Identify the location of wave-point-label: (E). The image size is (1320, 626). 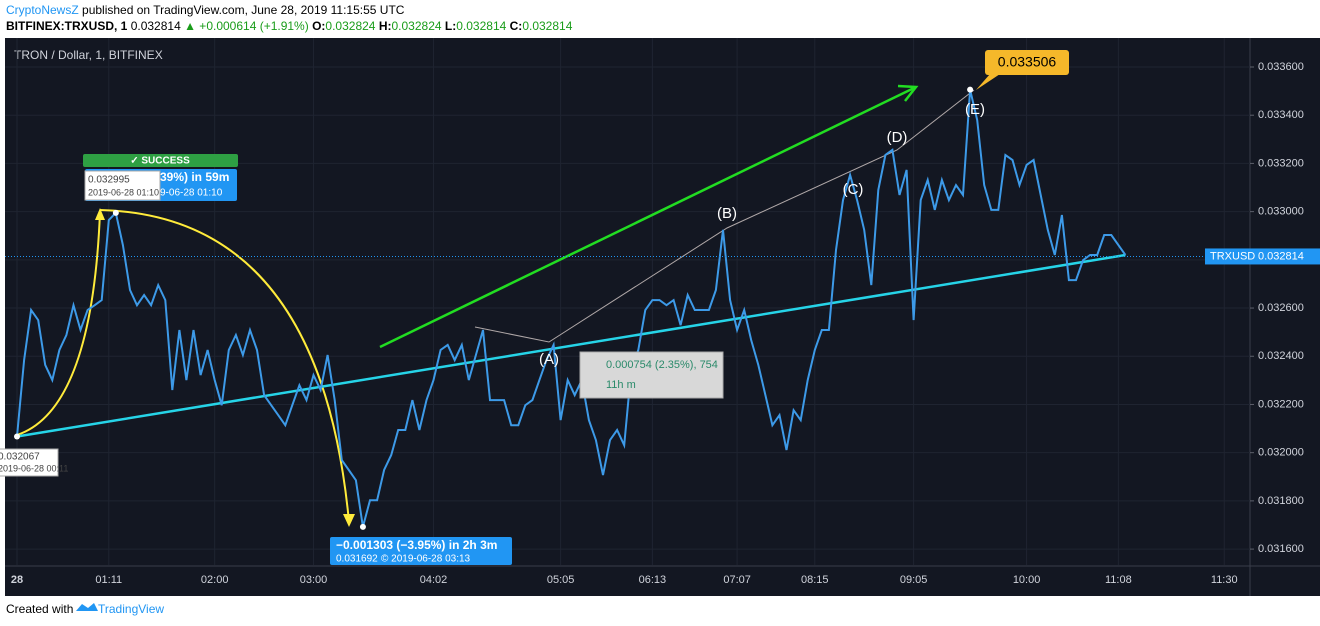
(975, 109).